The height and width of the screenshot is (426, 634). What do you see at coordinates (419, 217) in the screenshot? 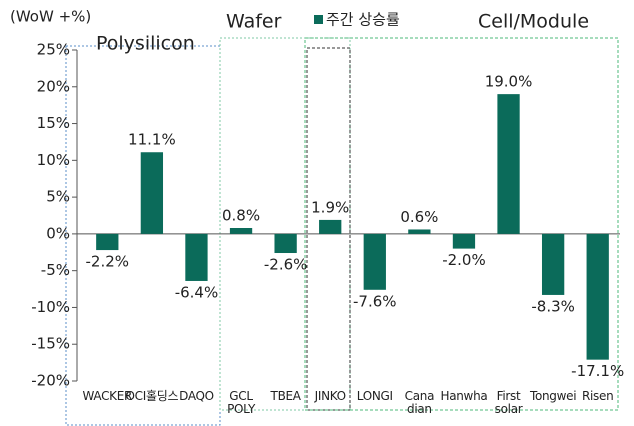
I see `value-label: 0.6%` at bounding box center [419, 217].